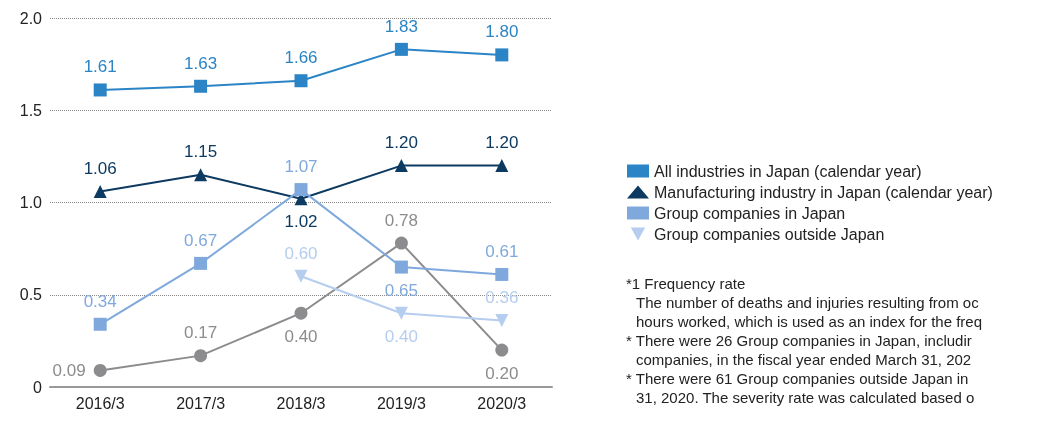 Image resolution: width=1052 pixels, height=425 pixels. Describe the element at coordinates (301, 253) in the screenshot. I see `data-label: 0.60` at that location.